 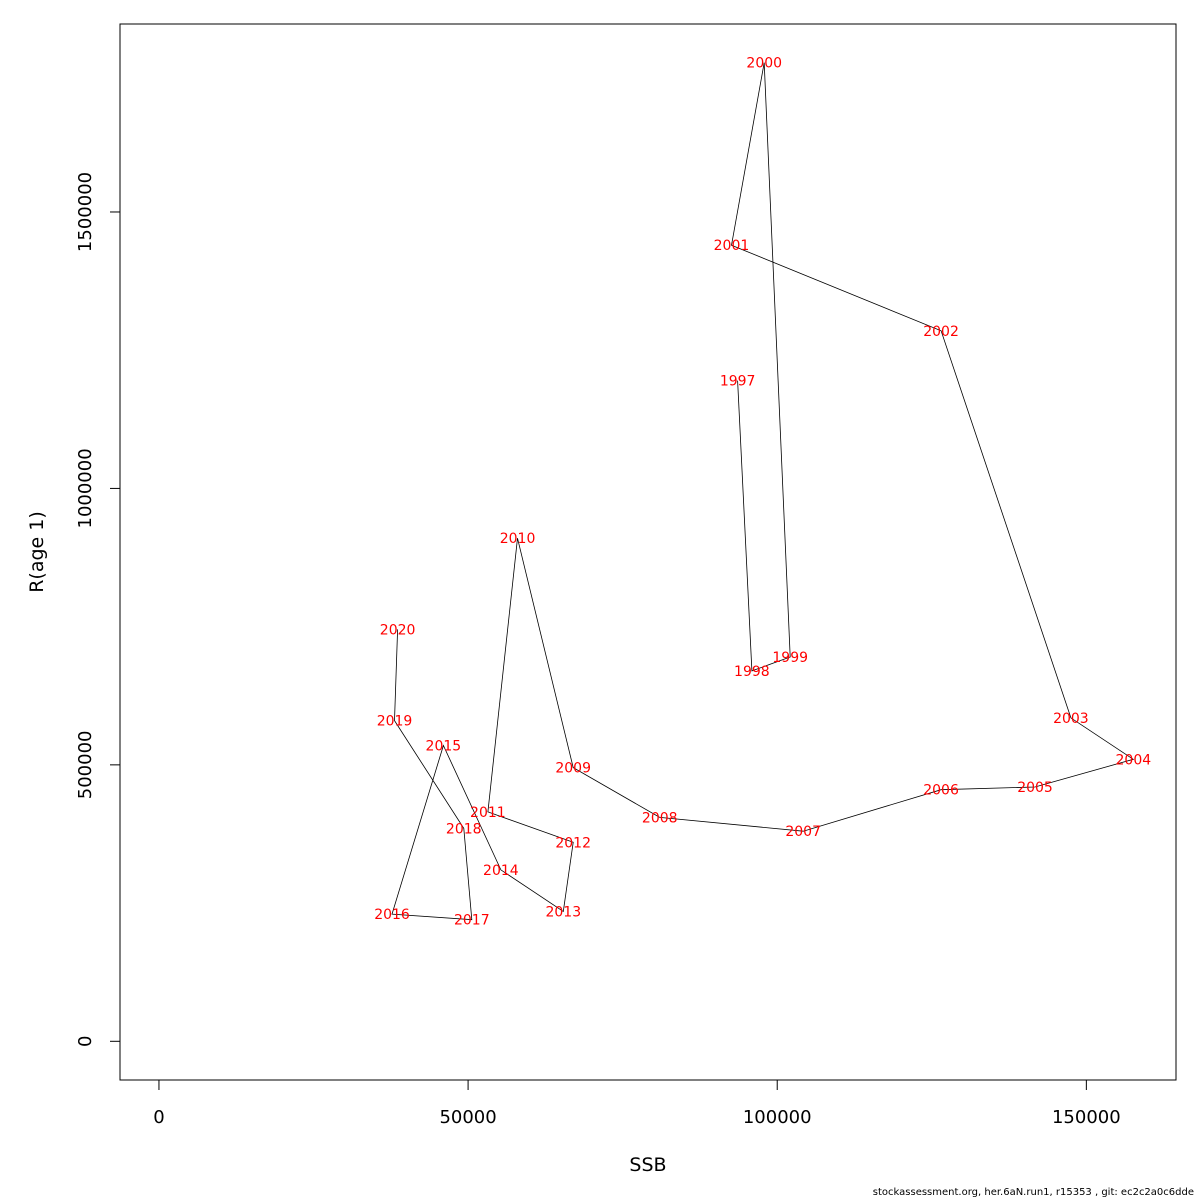 I want to click on point-label-1997: 1997, so click(x=738, y=382).